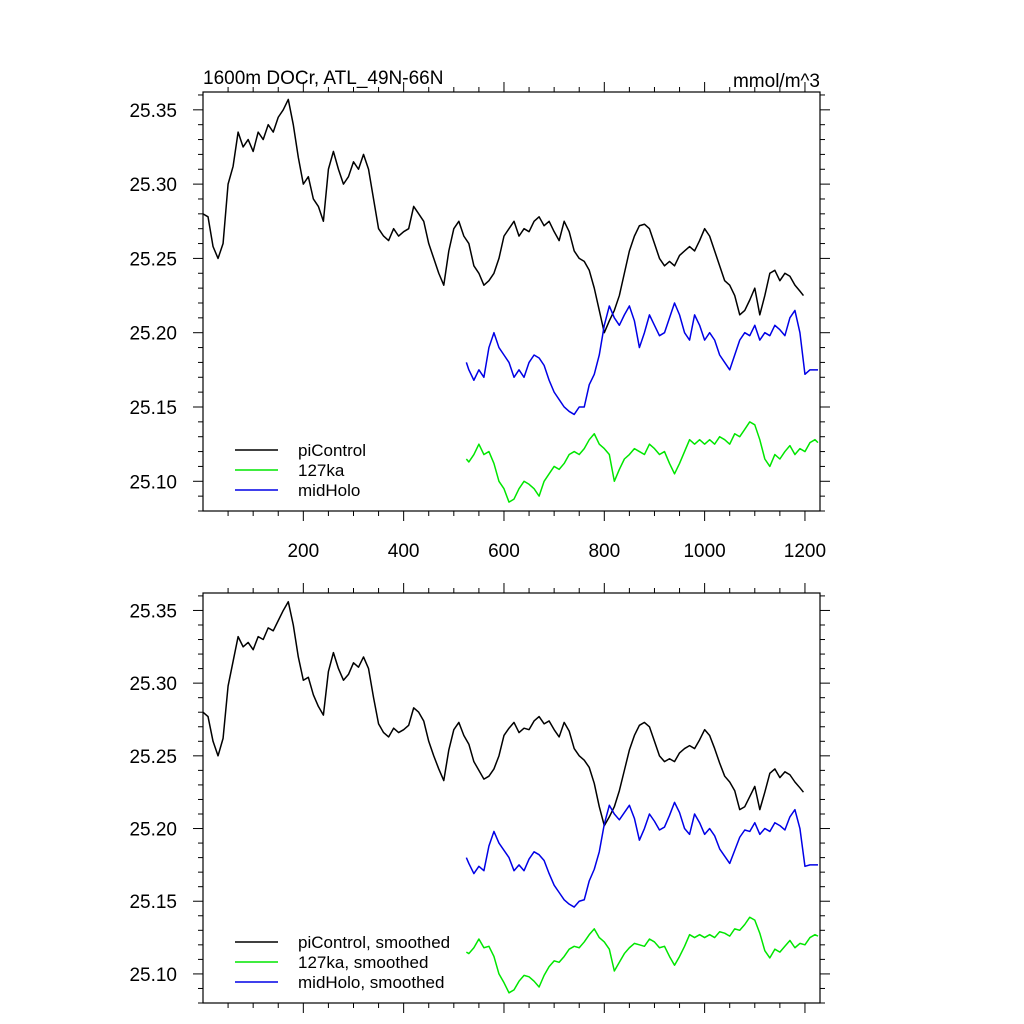 The image size is (1024, 1024). What do you see at coordinates (323, 78) in the screenshot?
I see `chart-title: 1600m DOCr, ATL_49N-66N` at bounding box center [323, 78].